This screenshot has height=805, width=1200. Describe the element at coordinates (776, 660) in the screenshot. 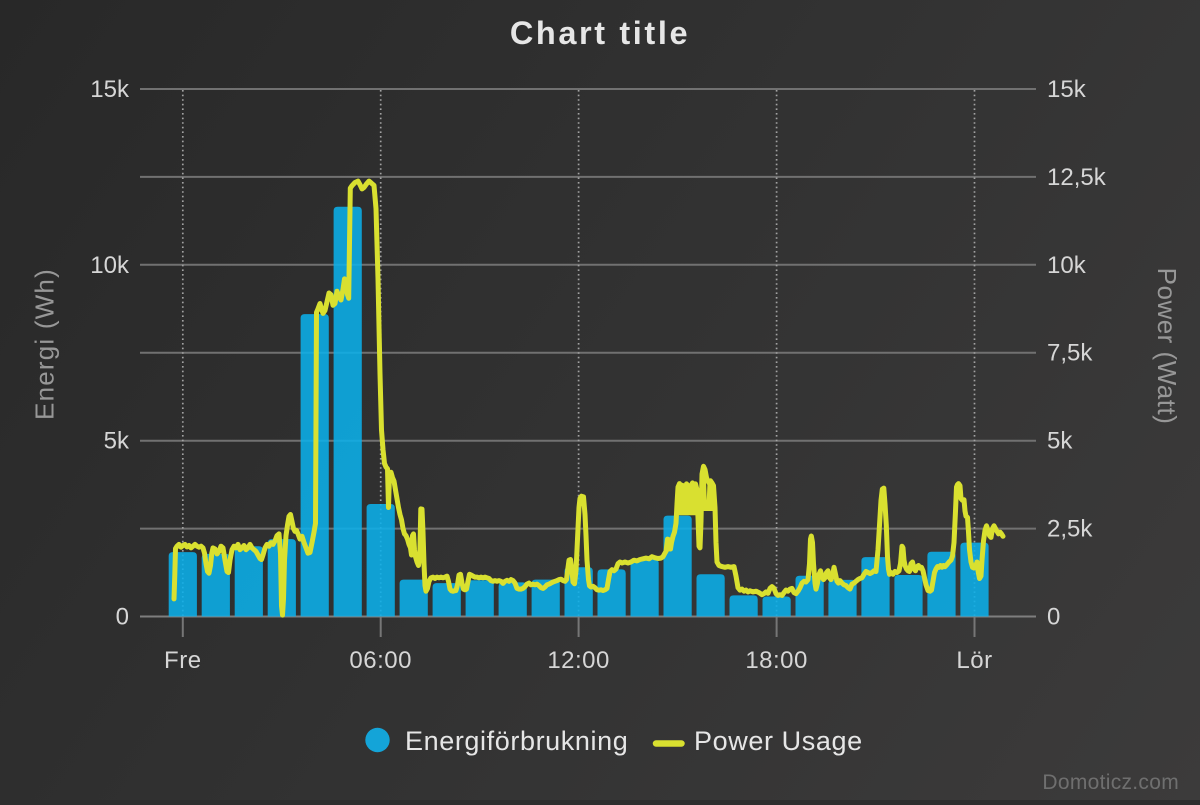

I see `svg-text: 18:00` at that location.